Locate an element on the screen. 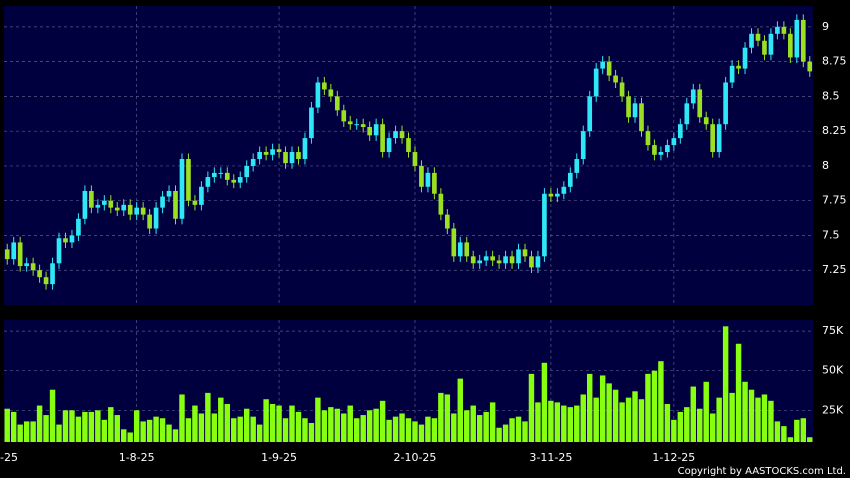 The height and width of the screenshot is (478, 850). y-tick-label: 75K is located at coordinates (833, 330).